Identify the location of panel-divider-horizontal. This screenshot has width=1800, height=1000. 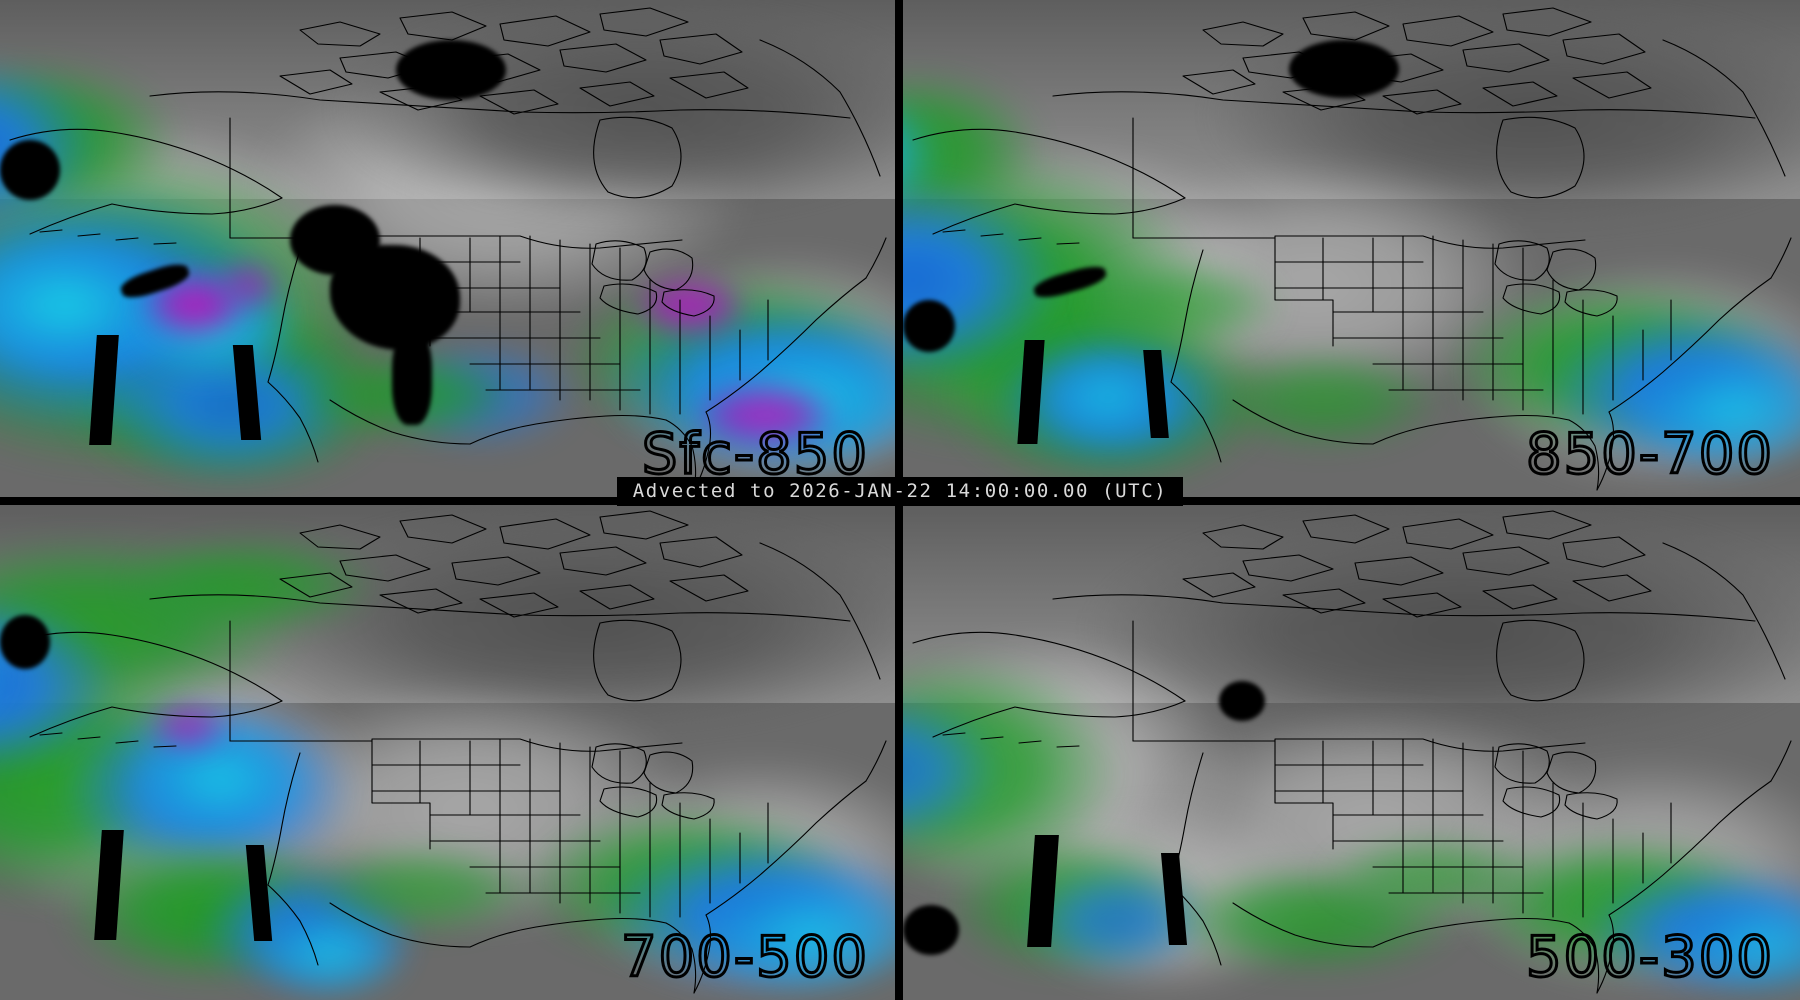
(900, 501).